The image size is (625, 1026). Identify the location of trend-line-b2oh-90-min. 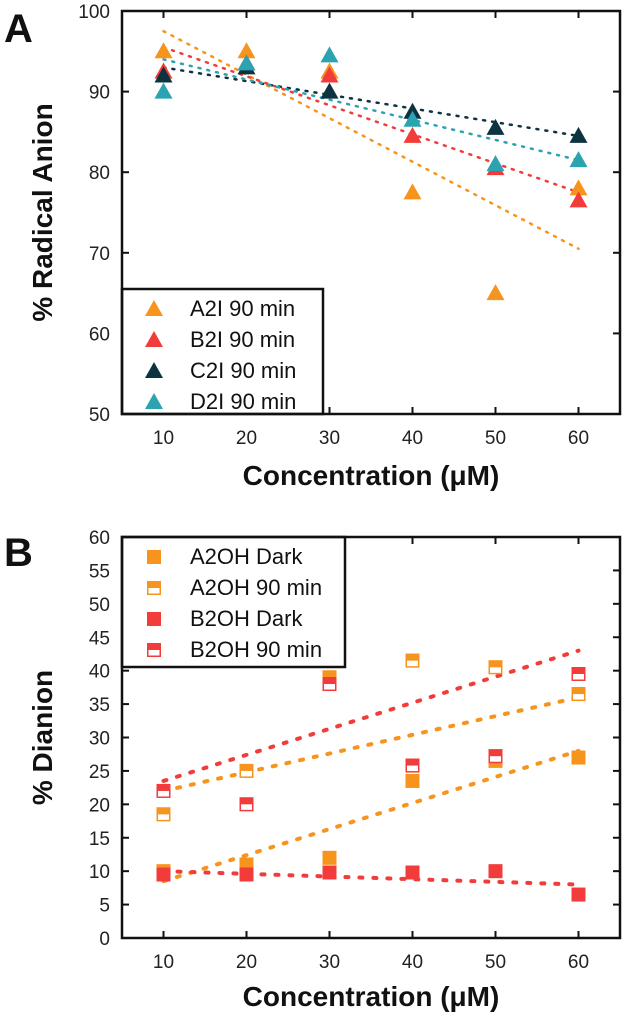
(371, 715).